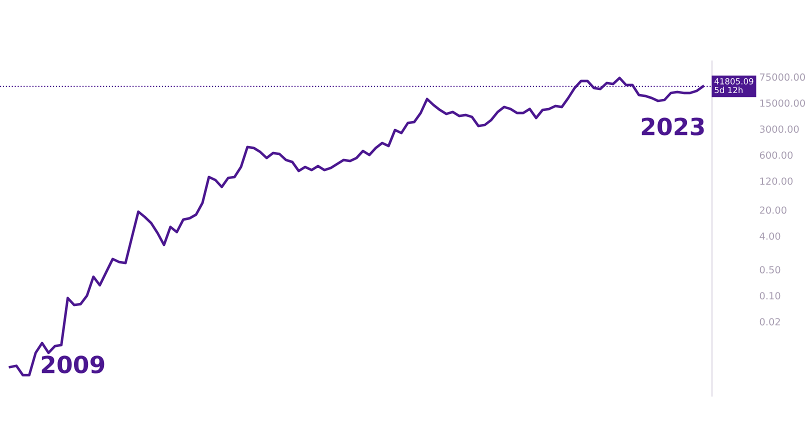  What do you see at coordinates (770, 322) in the screenshot?
I see `y-tick-label: 0.02` at bounding box center [770, 322].